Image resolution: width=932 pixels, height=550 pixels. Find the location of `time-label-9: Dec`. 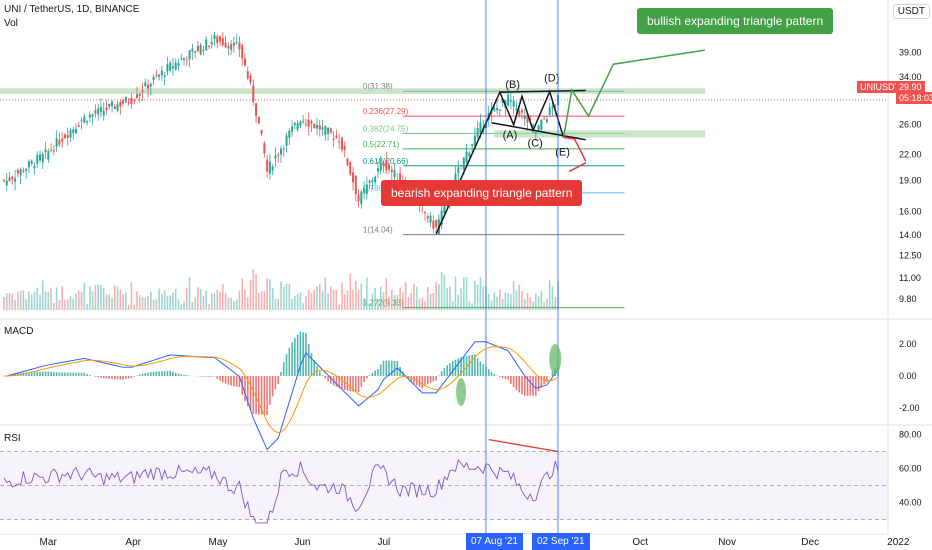

time-label-9: Dec is located at coordinates (810, 542).